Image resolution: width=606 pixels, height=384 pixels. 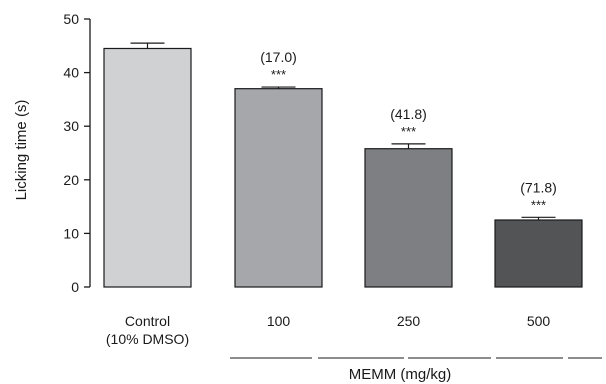 What do you see at coordinates (147, 339) in the screenshot?
I see `x-tick-label: (10% DMSO)` at bounding box center [147, 339].